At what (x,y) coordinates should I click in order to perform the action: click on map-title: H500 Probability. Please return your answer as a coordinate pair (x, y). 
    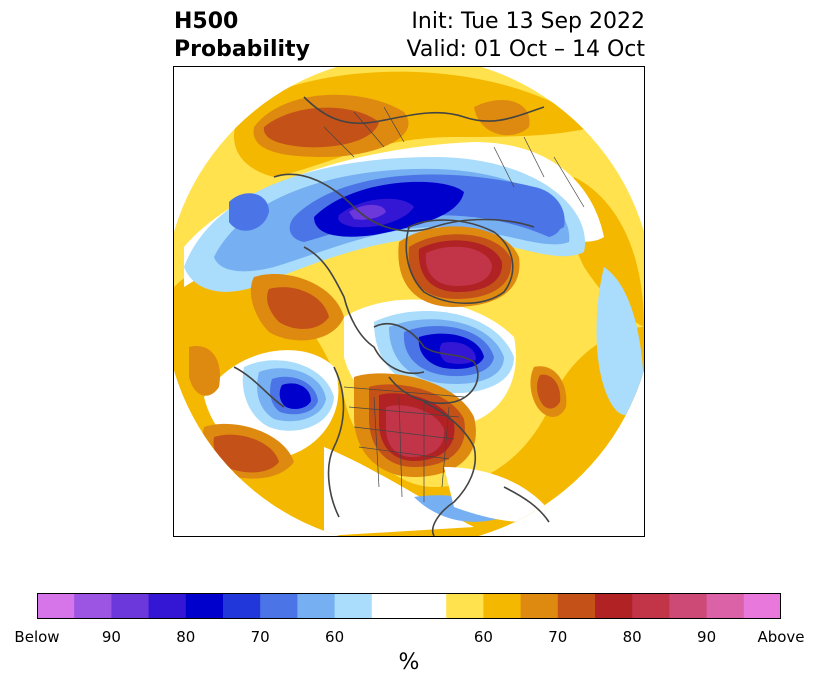
    Looking at the image, I should click on (242, 36).